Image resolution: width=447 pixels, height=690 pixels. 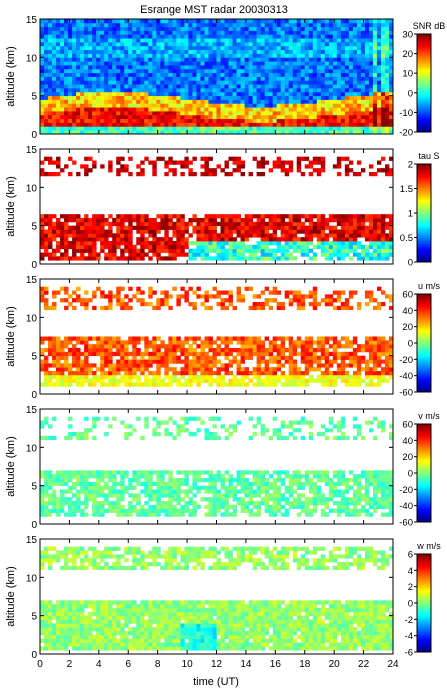 I want to click on colorbar-5: w m/s -6 -4 -2 0 2 4 6, so click(x=423, y=600).